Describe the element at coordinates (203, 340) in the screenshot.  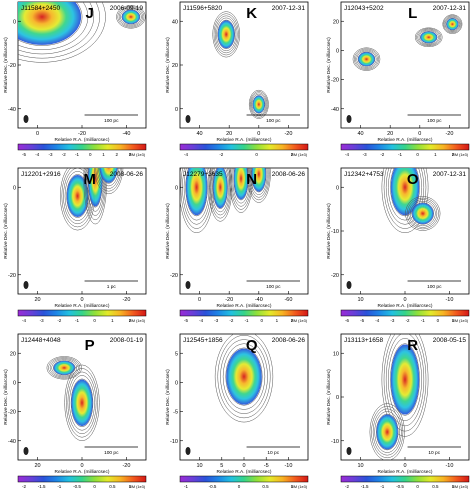
I see `source-name: J12545+1856` at that location.